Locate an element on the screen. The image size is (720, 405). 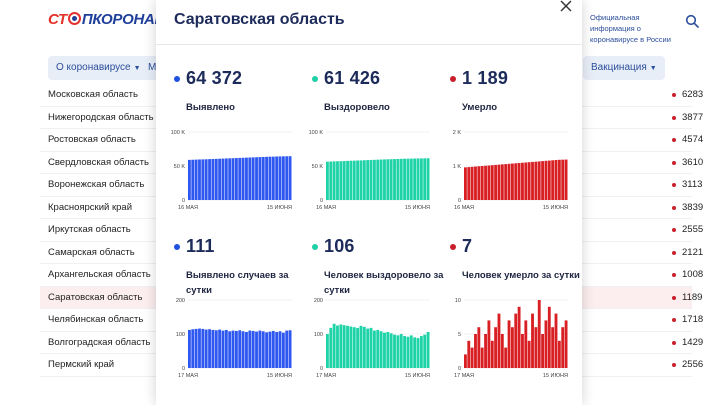
y-tick-label: 1 K is located at coordinates (457, 167).